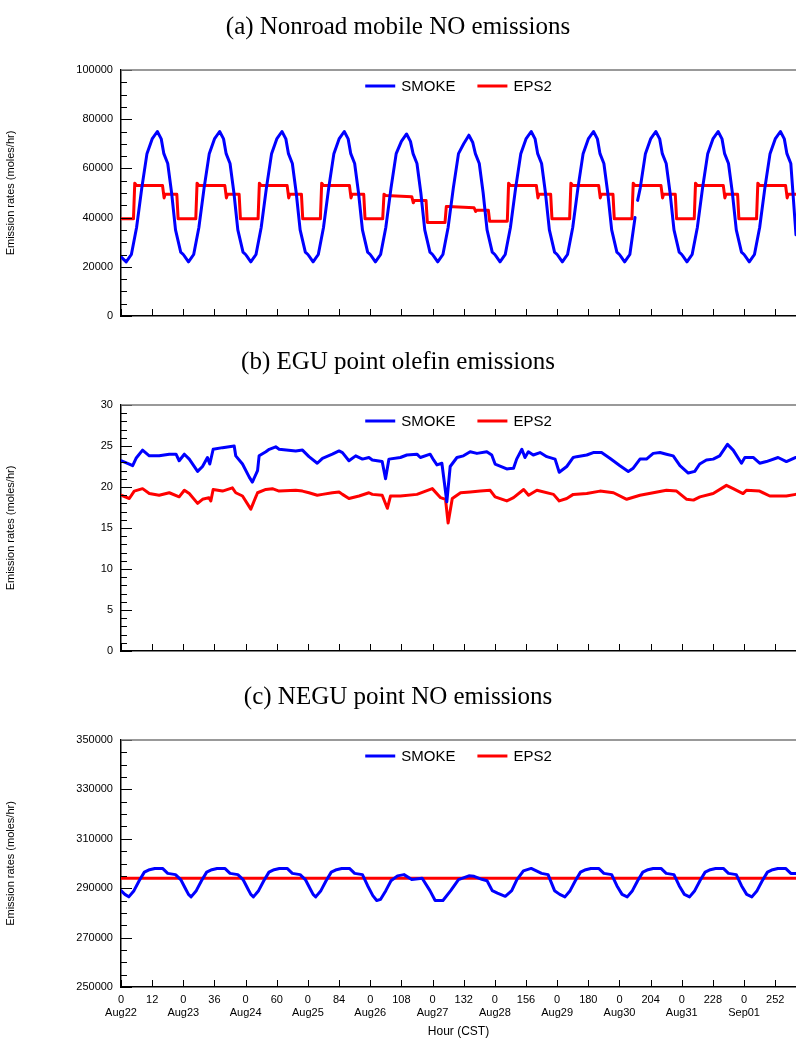  What do you see at coordinates (94, 69) in the screenshot?
I see `y-tick-label: 100000` at bounding box center [94, 69].